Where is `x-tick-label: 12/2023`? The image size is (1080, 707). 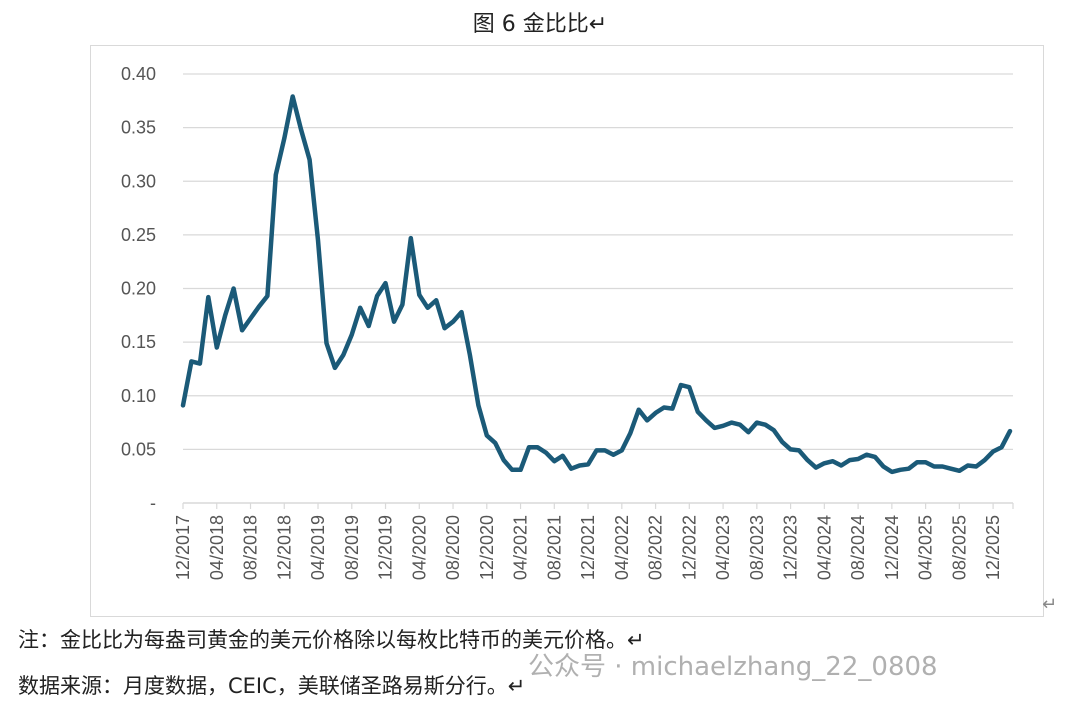 x-tick-label: 12/2023 is located at coordinates (791, 547).